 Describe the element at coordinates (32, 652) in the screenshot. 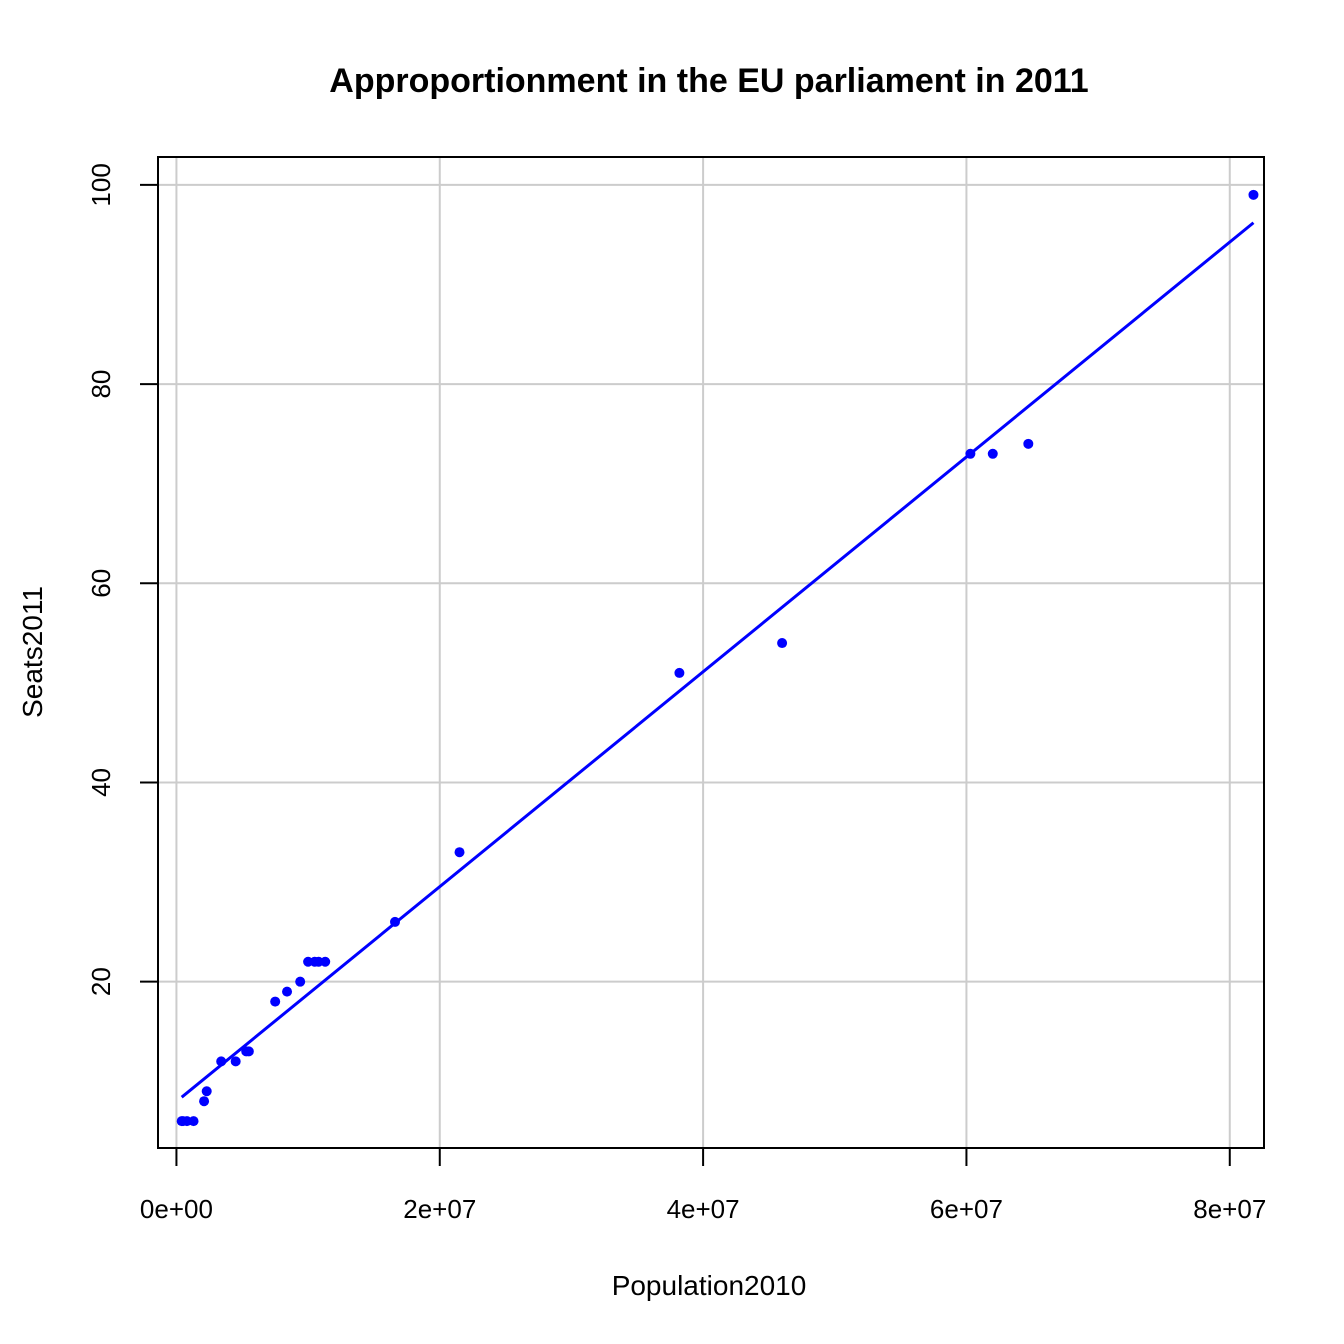

I see `y-axis-label: Seats2011` at that location.